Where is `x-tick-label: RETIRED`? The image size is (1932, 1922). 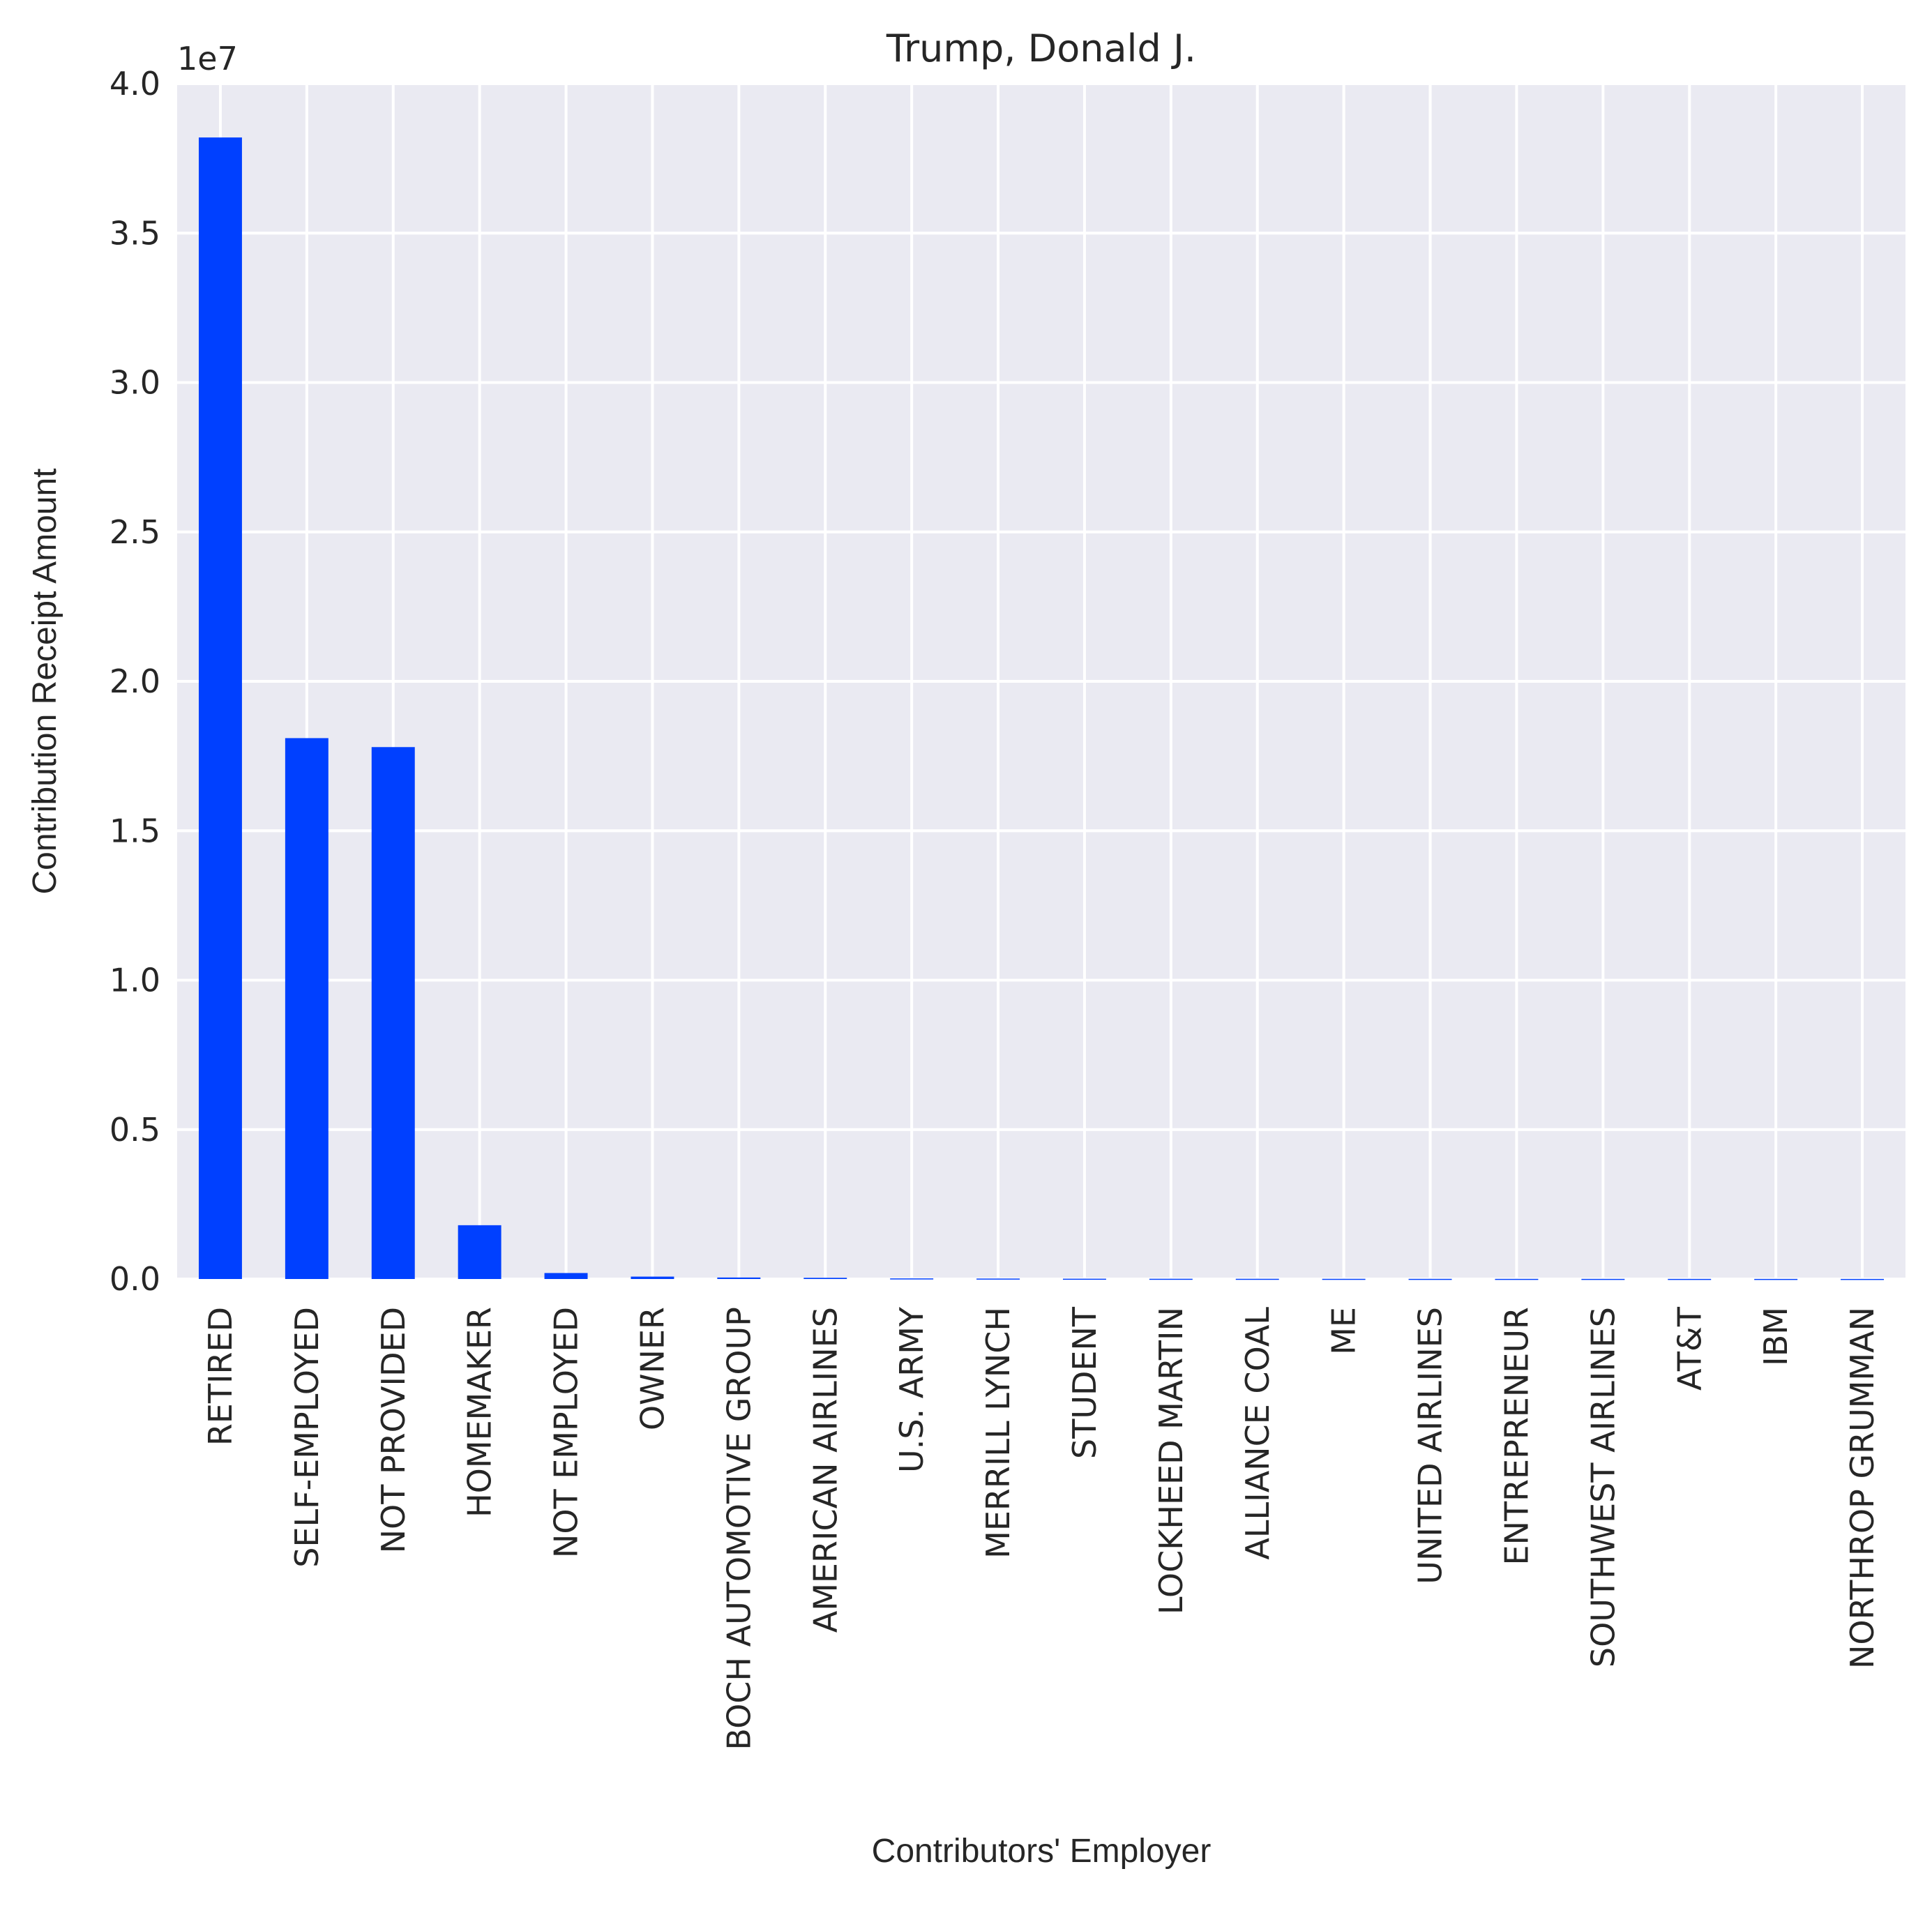 x-tick-label: RETIRED is located at coordinates (220, 1376).